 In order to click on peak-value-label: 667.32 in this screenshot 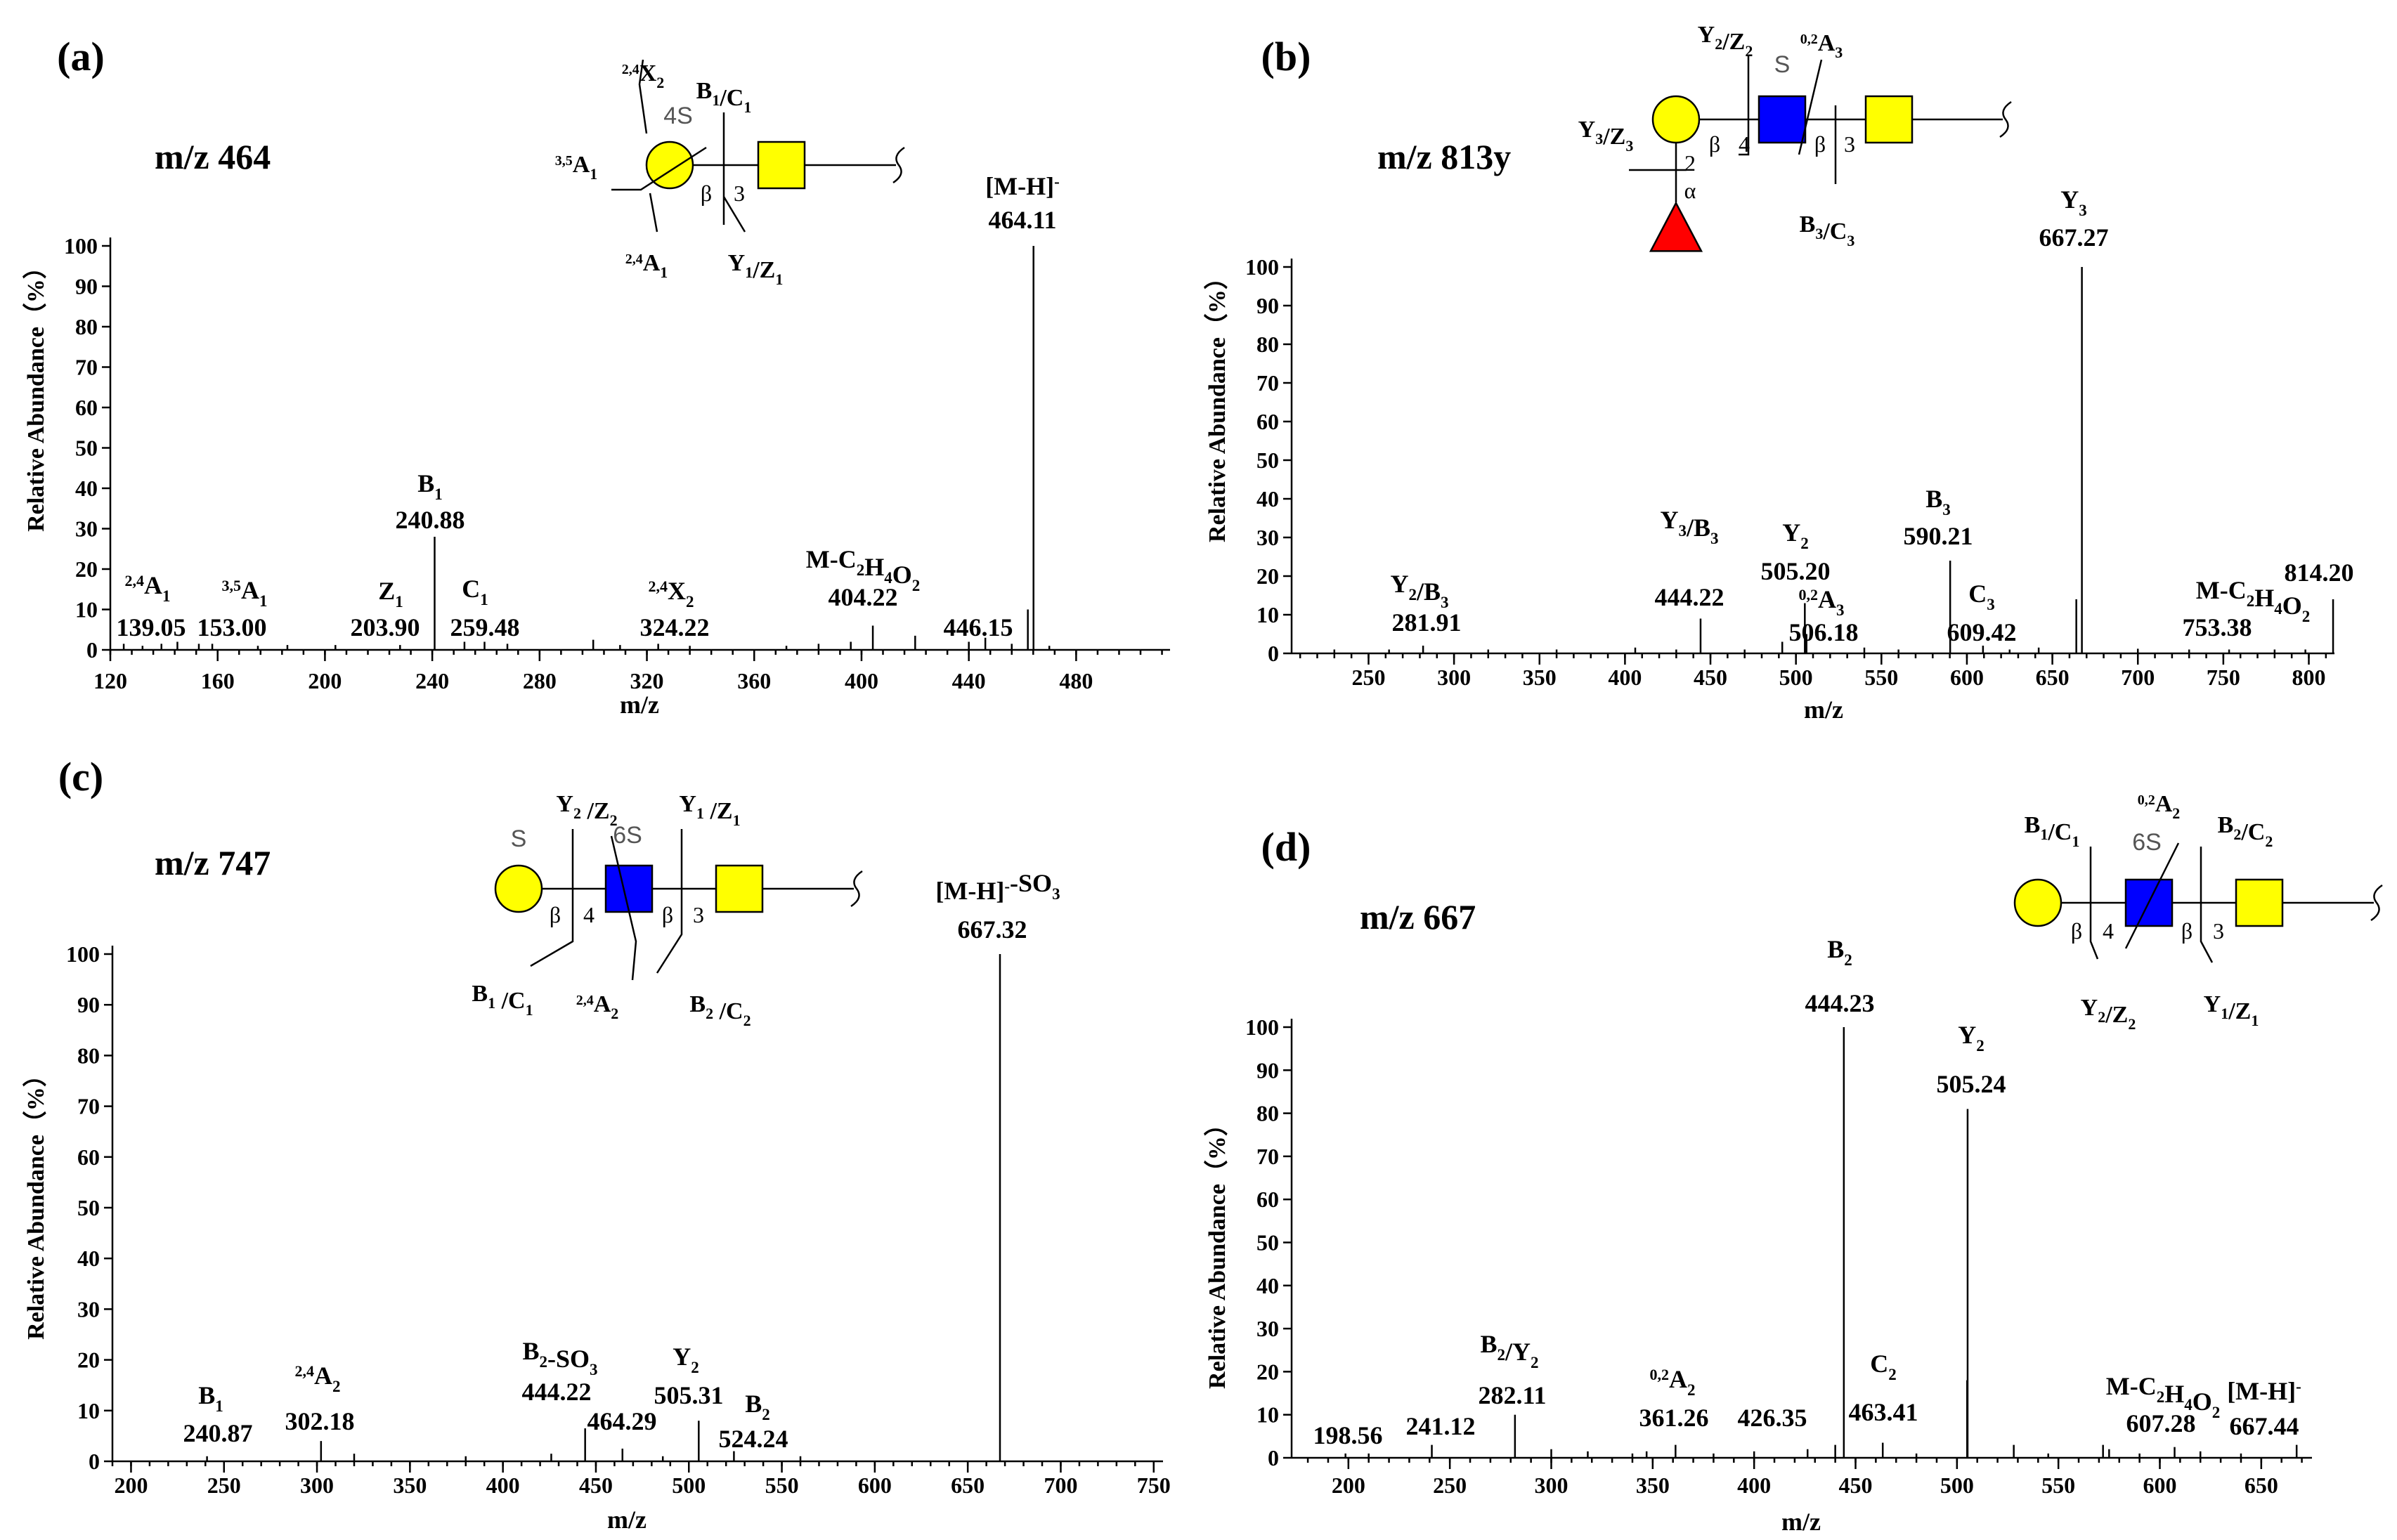, I will do `click(993, 929)`.